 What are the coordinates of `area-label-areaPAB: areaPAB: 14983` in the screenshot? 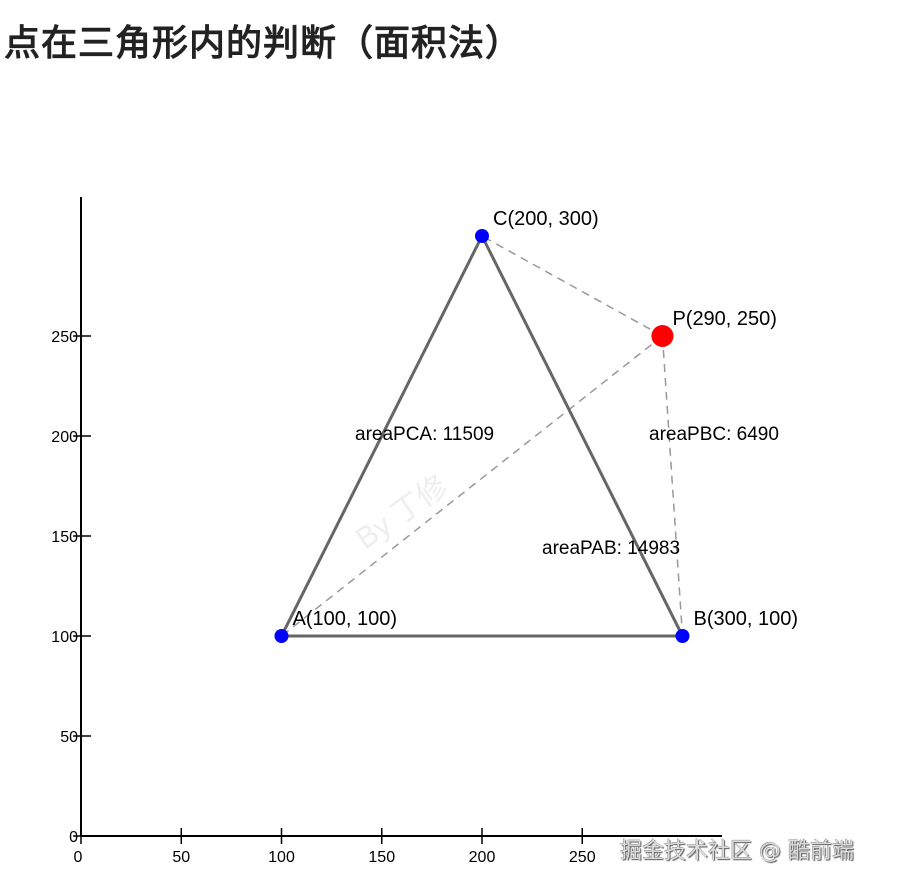 It's located at (611, 548).